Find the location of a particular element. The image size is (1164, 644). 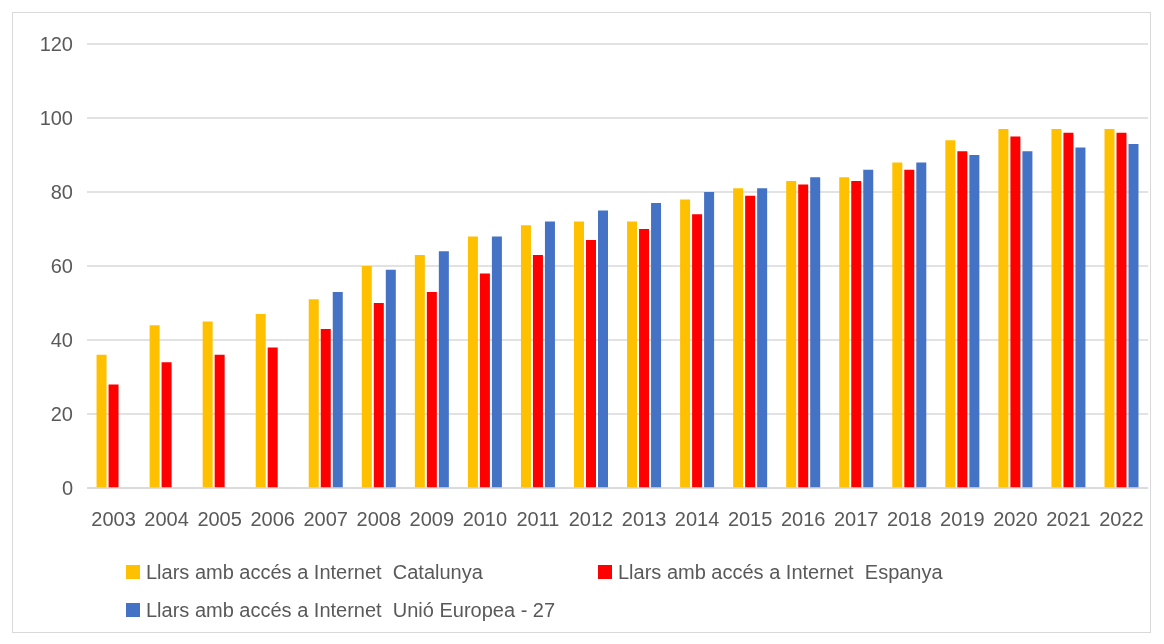

y-tick-label: 40 is located at coordinates (61, 340).